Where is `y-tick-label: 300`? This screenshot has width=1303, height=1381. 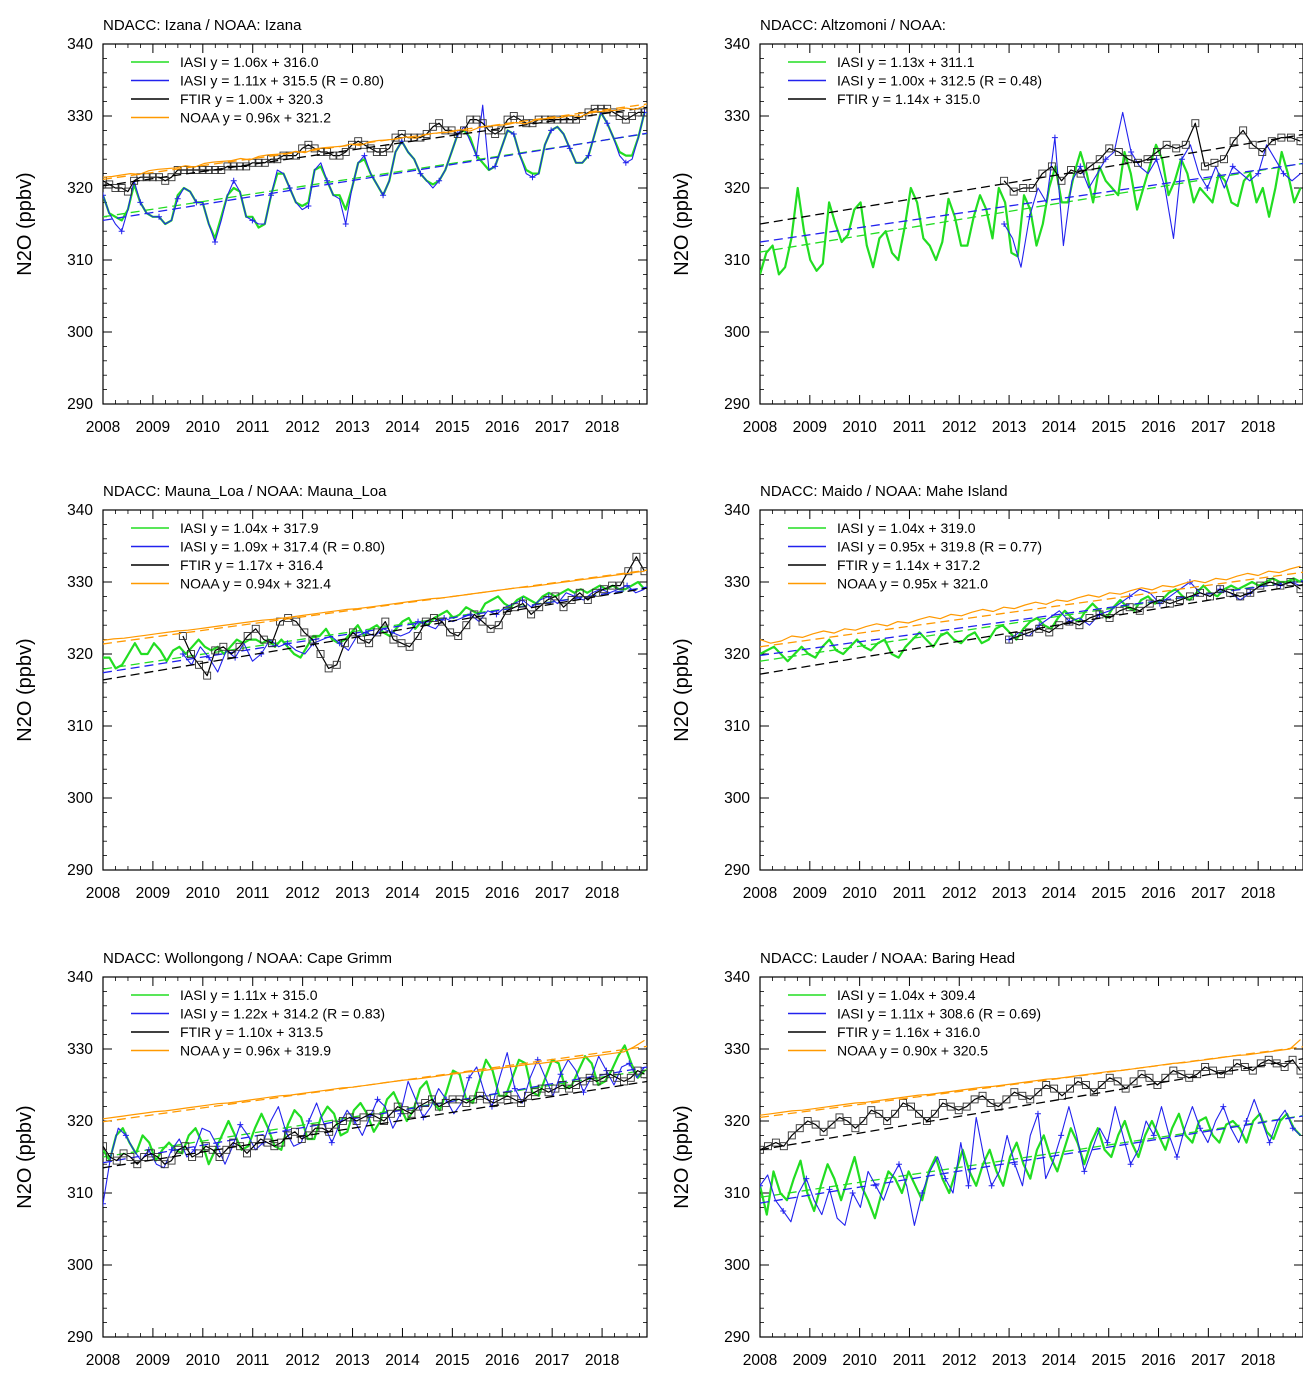
y-tick-label: 300 is located at coordinates (737, 332).